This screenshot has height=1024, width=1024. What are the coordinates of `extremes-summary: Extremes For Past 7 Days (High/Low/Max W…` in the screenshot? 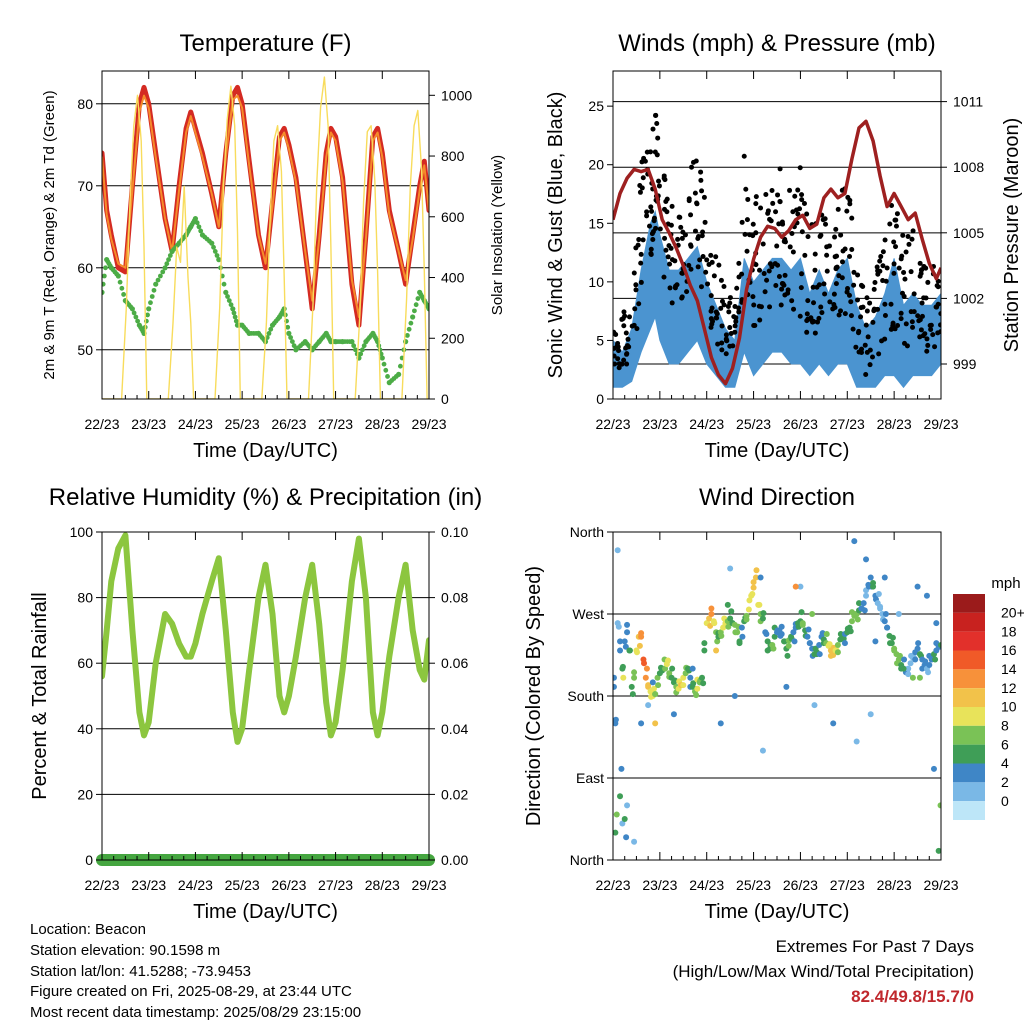 It's located at (823, 971).